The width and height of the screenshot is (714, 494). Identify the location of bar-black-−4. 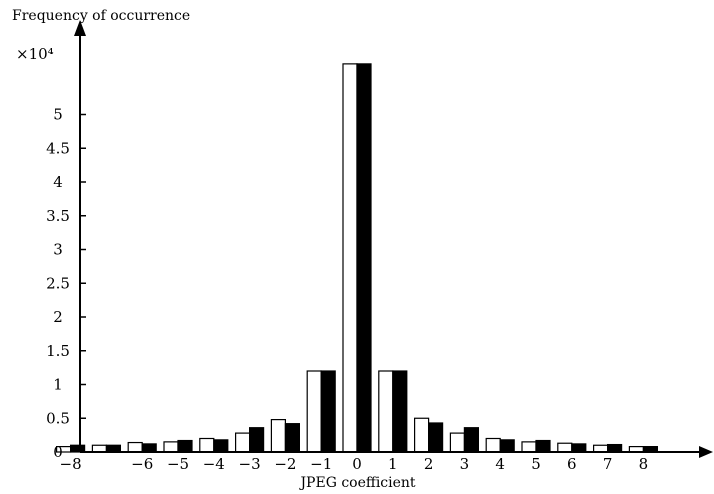
(221, 446).